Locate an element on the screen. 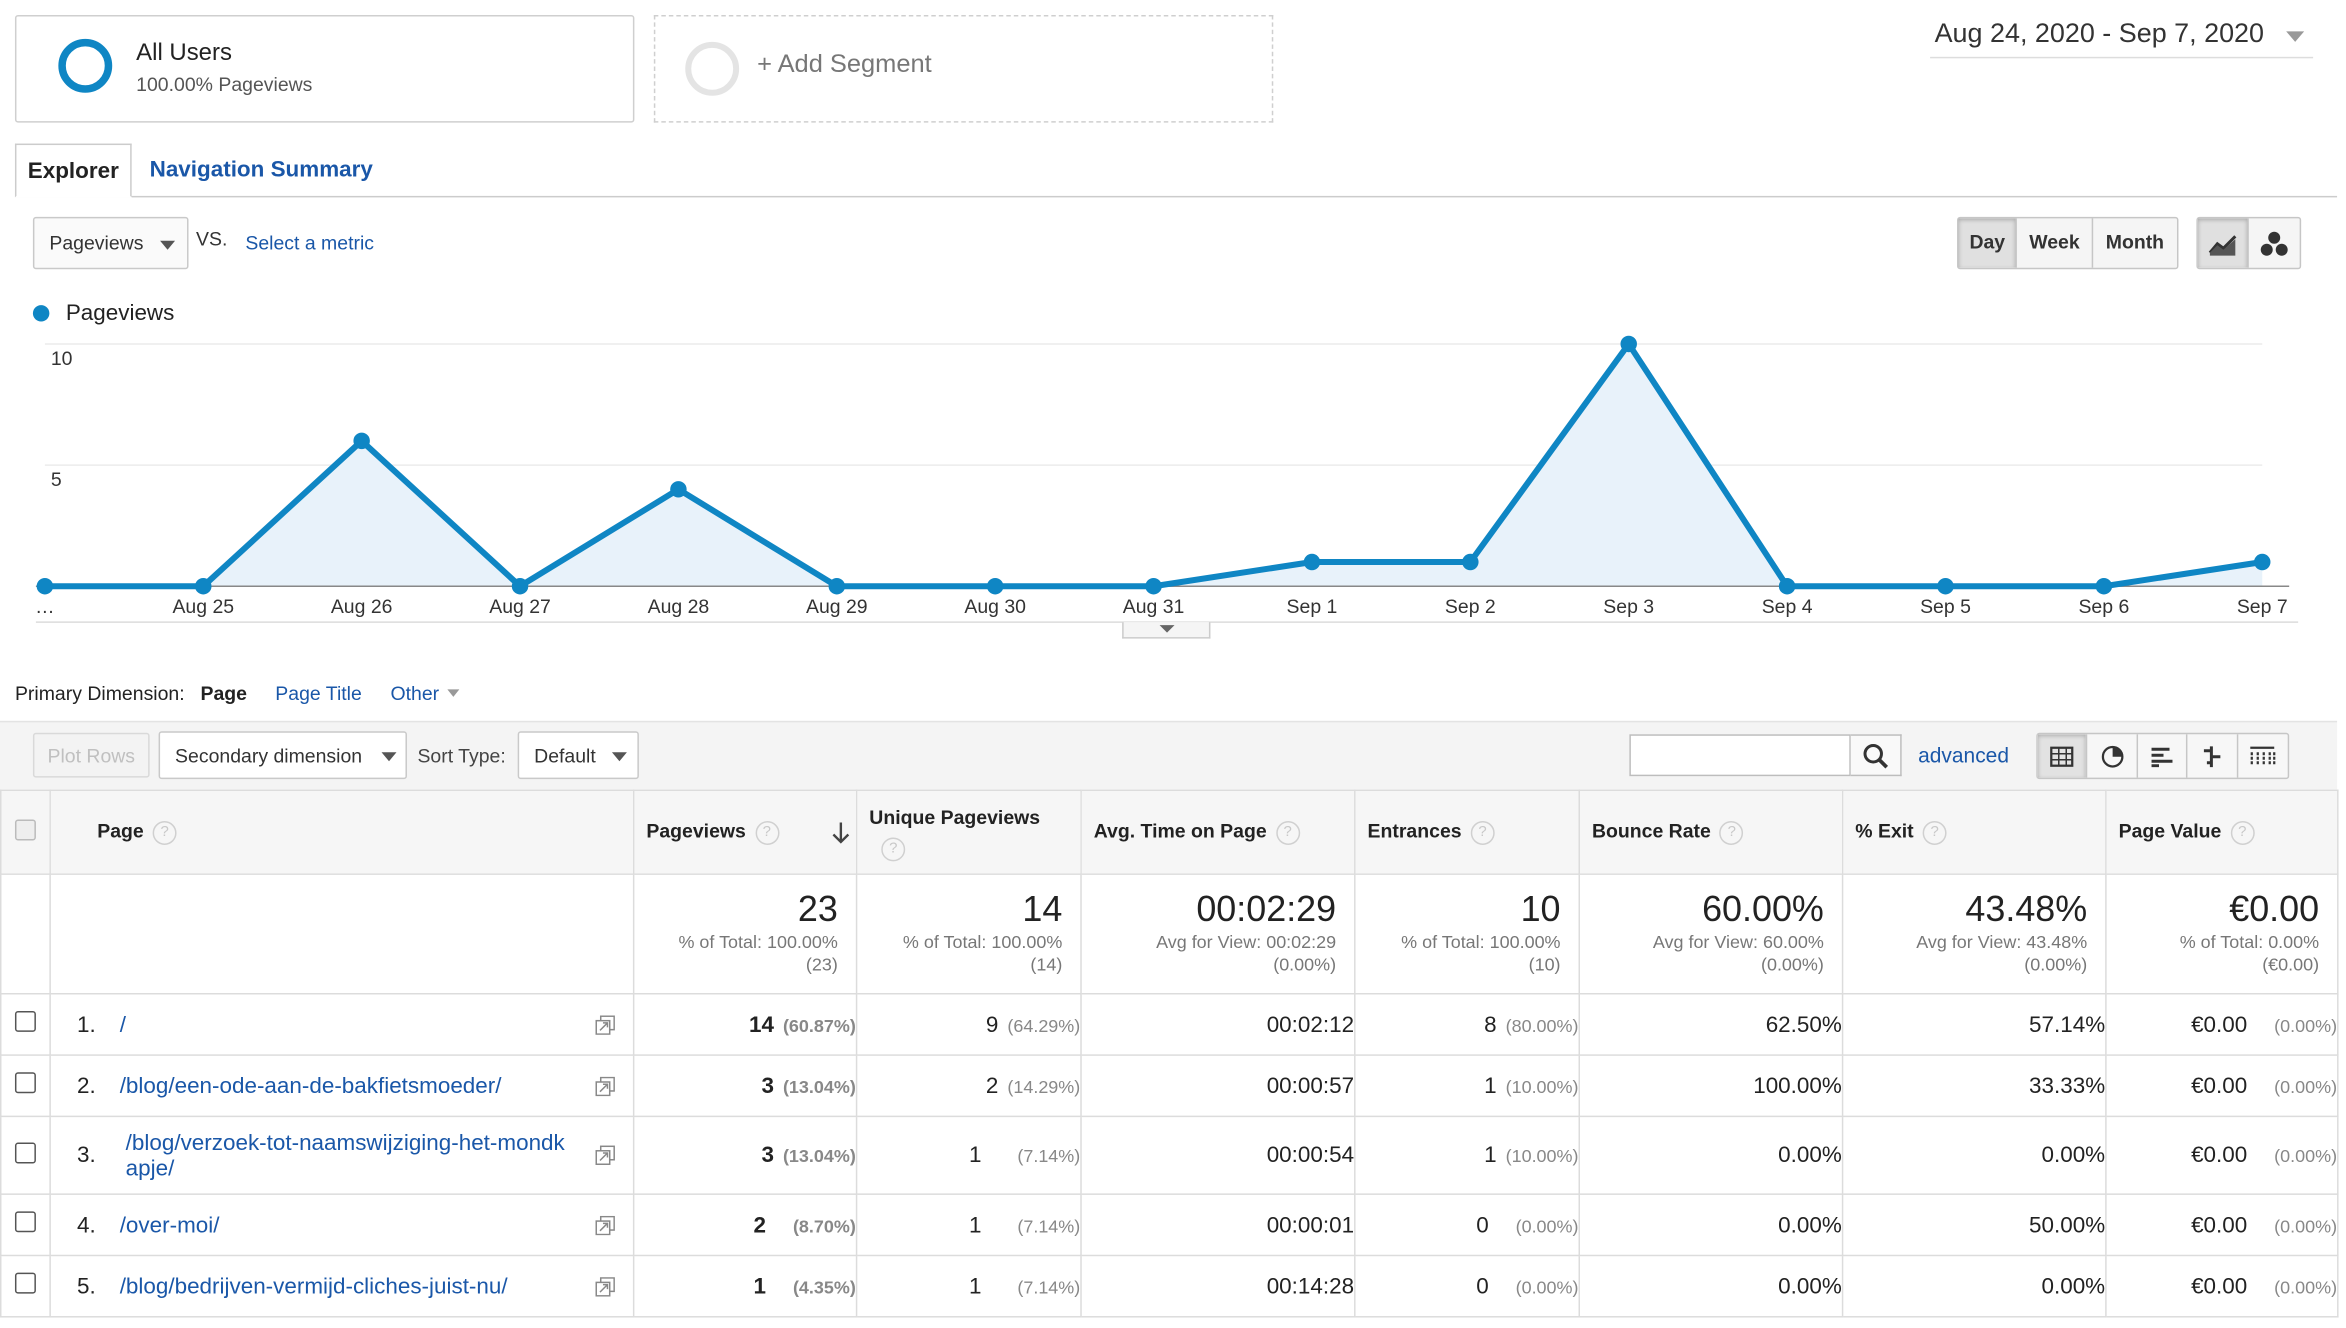  performance-view-button is located at coordinates (2163, 756).